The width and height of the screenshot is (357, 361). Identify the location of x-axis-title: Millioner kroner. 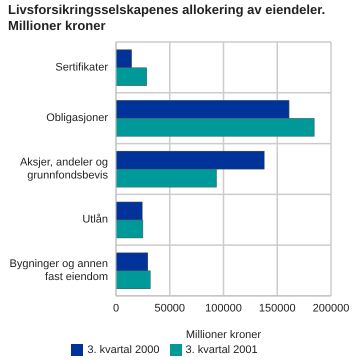
(224, 334).